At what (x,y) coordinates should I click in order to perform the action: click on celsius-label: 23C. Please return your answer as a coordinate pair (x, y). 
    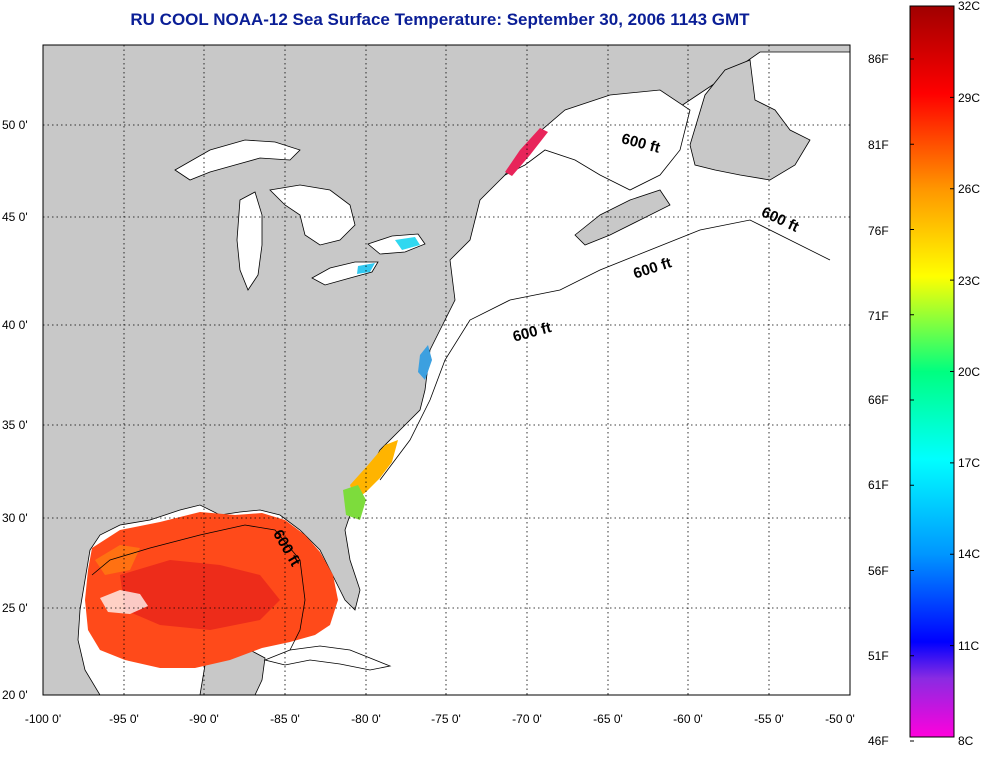
    Looking at the image, I should click on (969, 281).